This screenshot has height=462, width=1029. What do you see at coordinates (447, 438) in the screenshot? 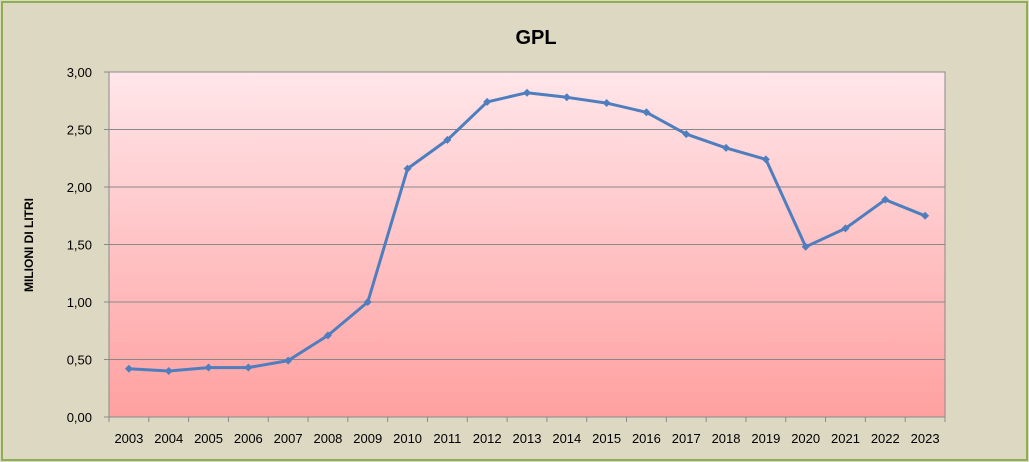
I see `x-tick-label: 2011` at bounding box center [447, 438].